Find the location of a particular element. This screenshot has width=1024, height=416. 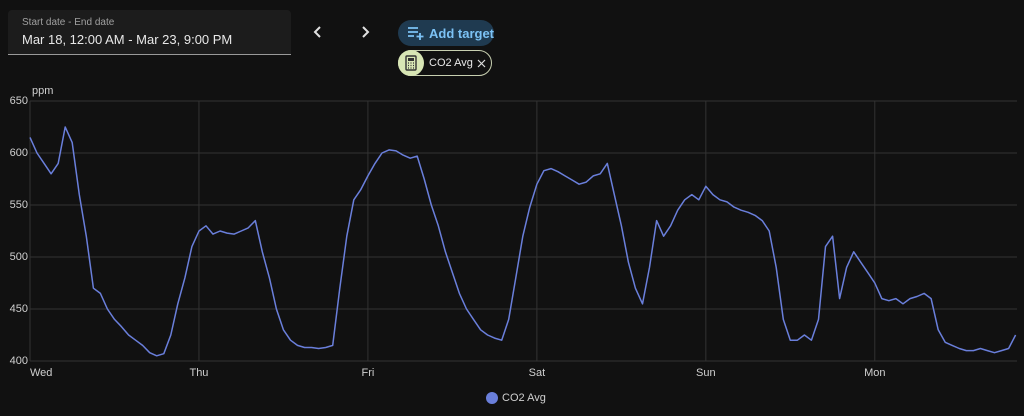

x-tick-label: Thu is located at coordinates (198, 373).